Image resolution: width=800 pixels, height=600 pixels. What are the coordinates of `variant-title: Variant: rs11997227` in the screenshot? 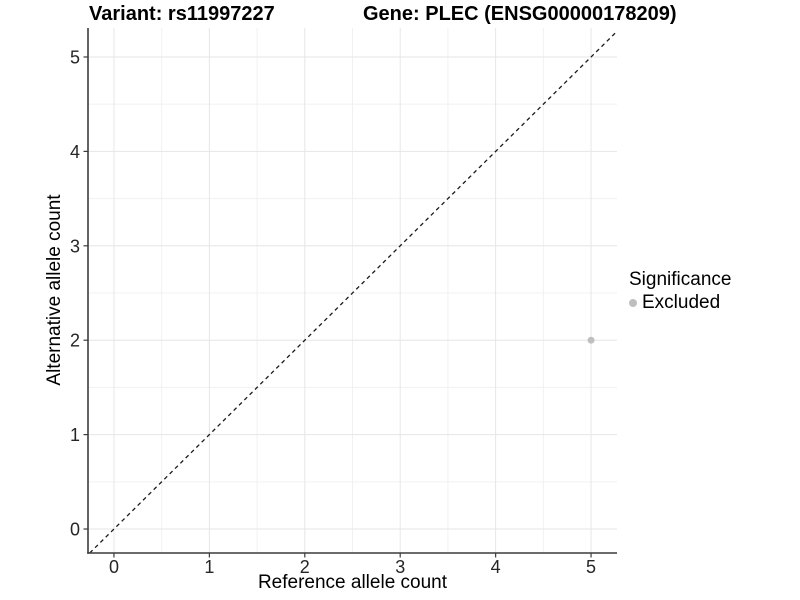 It's located at (182, 14).